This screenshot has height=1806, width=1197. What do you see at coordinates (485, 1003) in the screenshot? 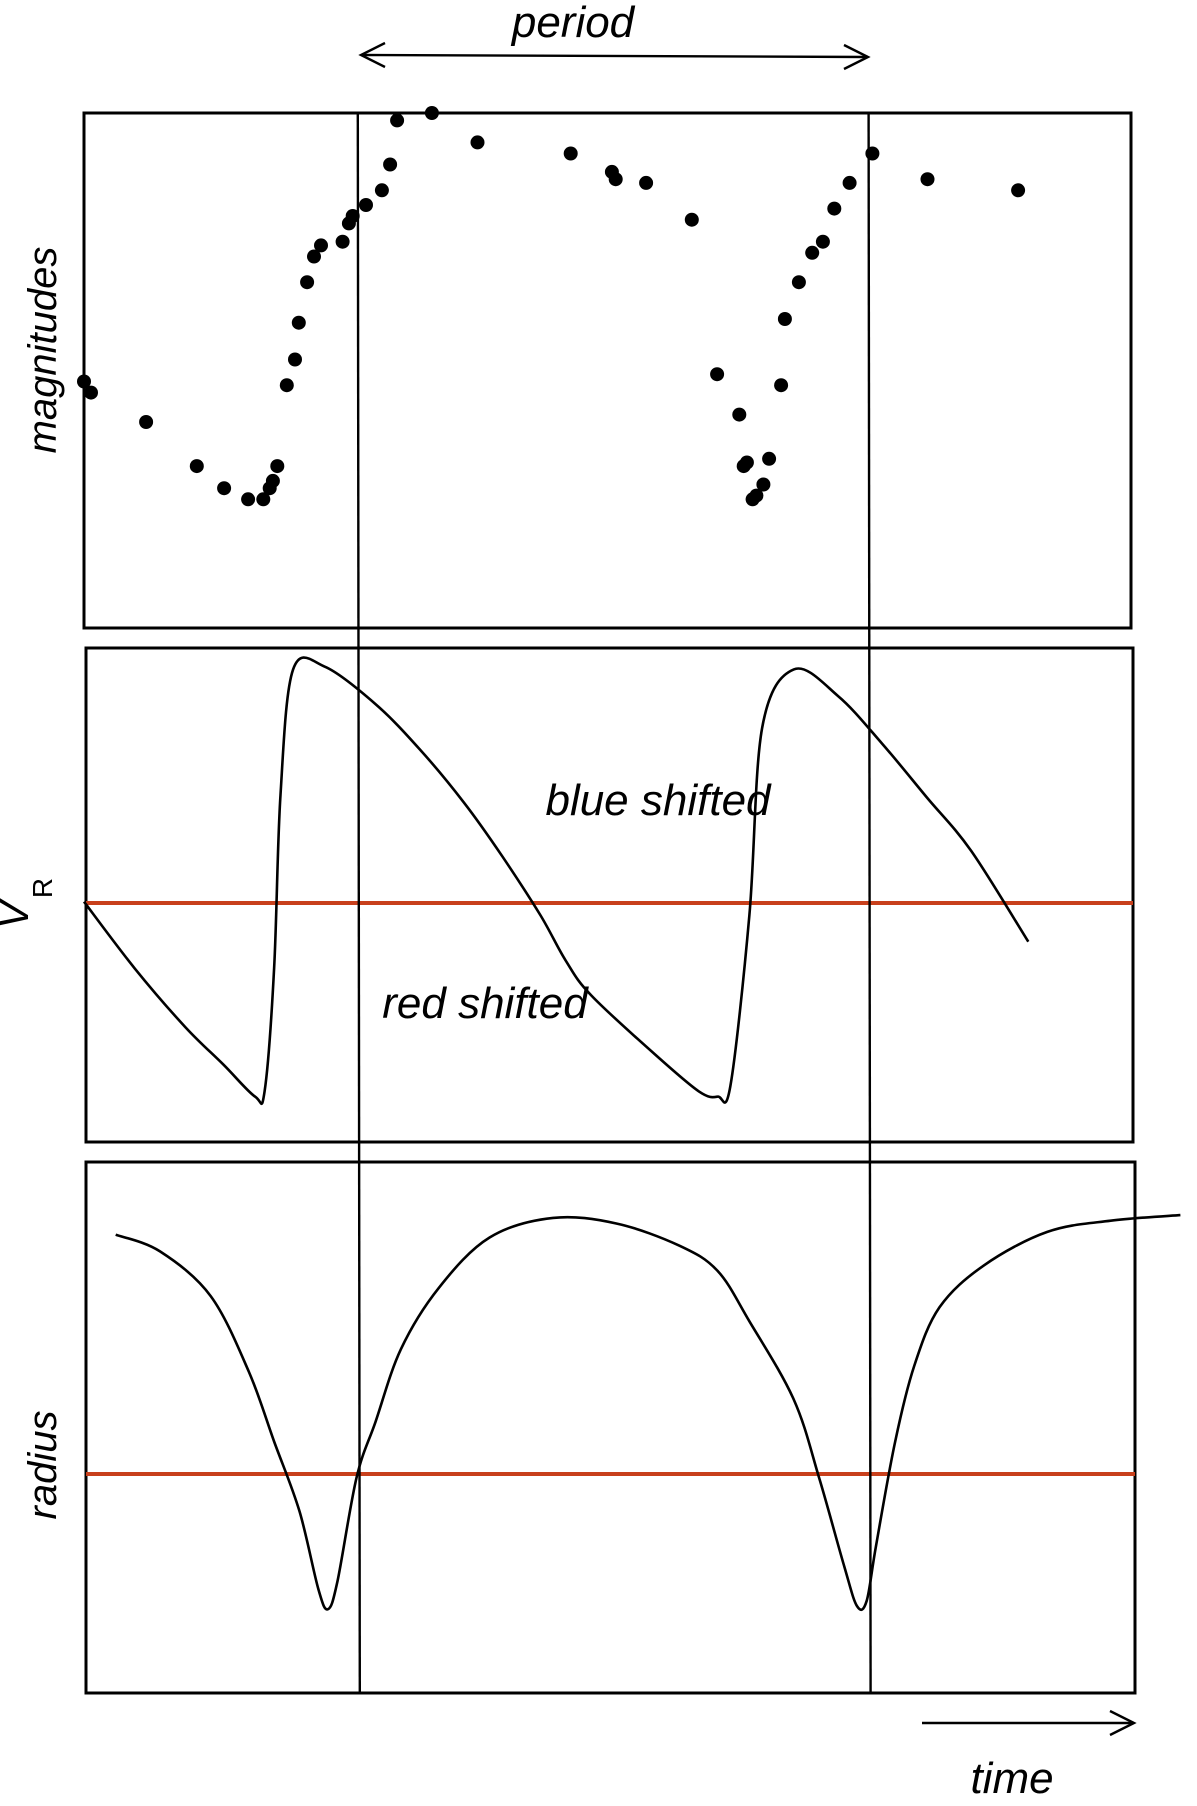
I see `red-shifted-label: red shifted` at bounding box center [485, 1003].